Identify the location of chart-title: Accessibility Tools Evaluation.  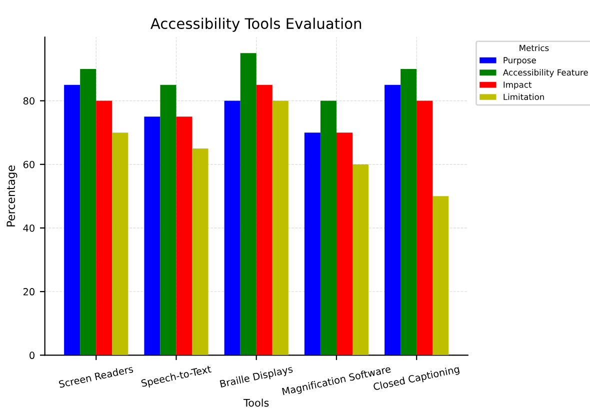
(256, 25).